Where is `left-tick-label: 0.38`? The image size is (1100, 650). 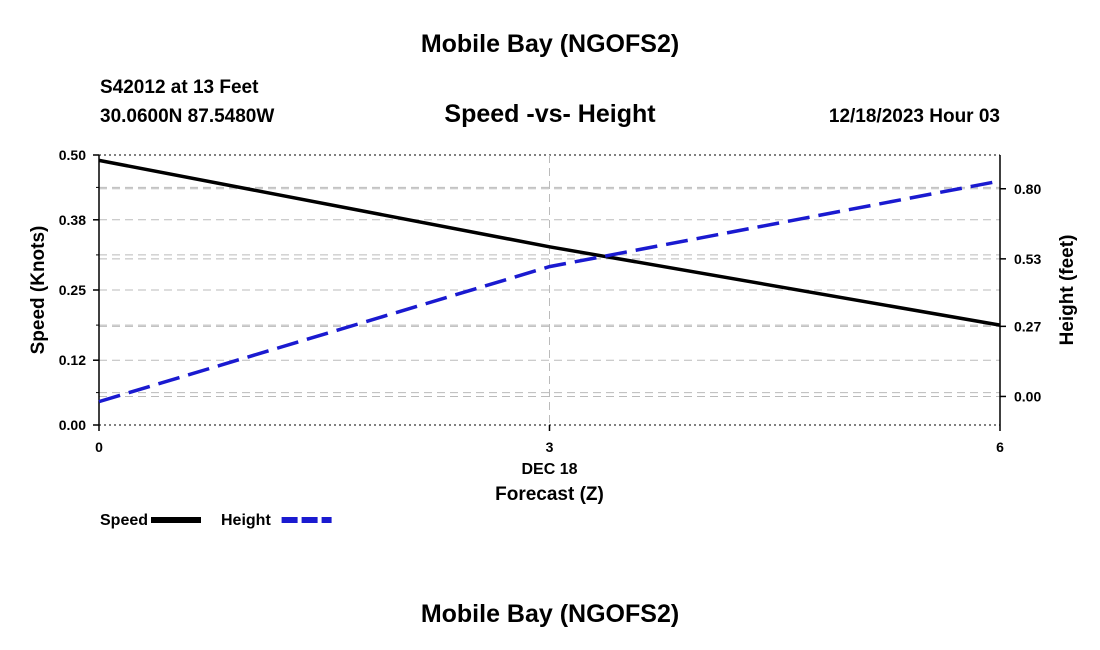
left-tick-label: 0.38 is located at coordinates (72, 220).